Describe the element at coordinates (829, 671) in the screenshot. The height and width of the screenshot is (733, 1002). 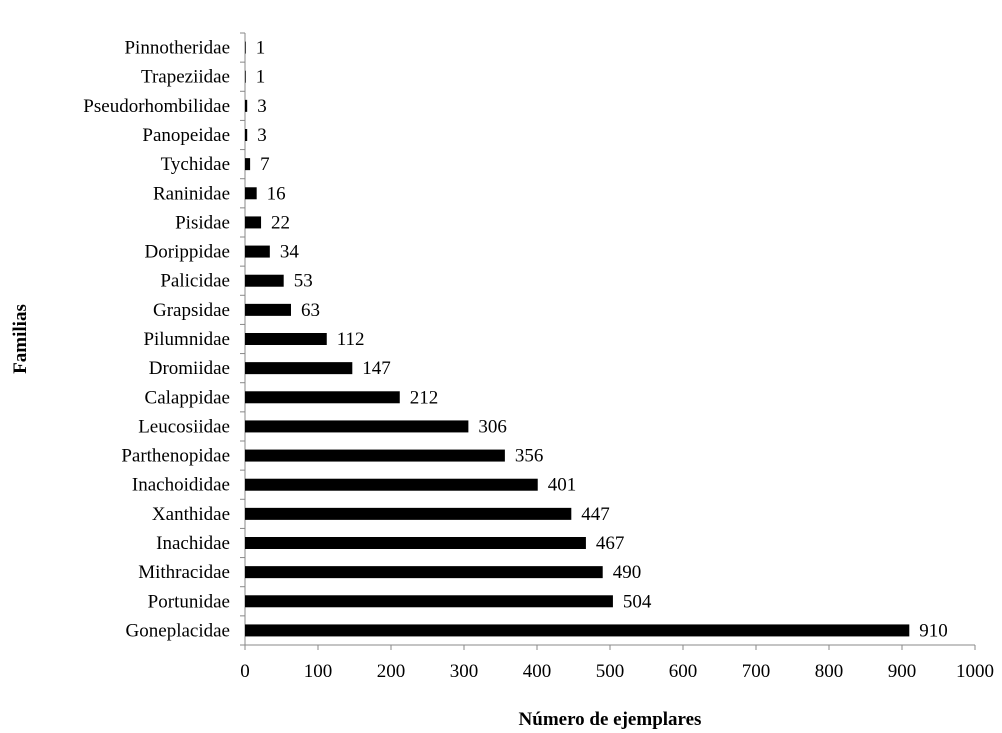
I see `x-tick-label: 800` at that location.